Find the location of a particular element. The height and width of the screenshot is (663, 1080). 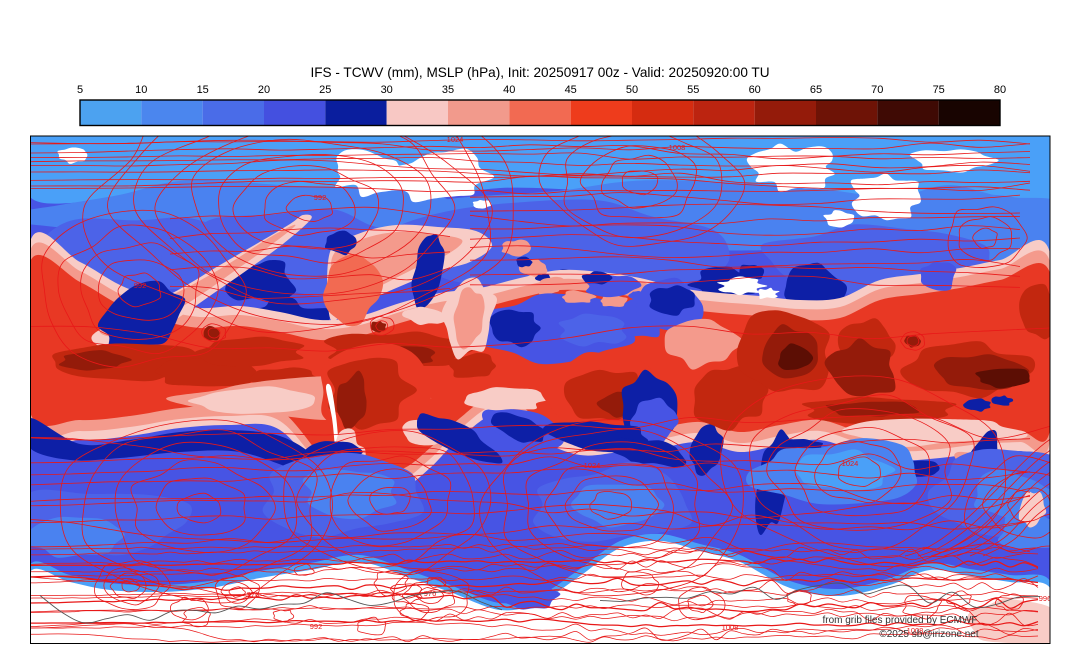

svg-text: 15 is located at coordinates (203, 90).